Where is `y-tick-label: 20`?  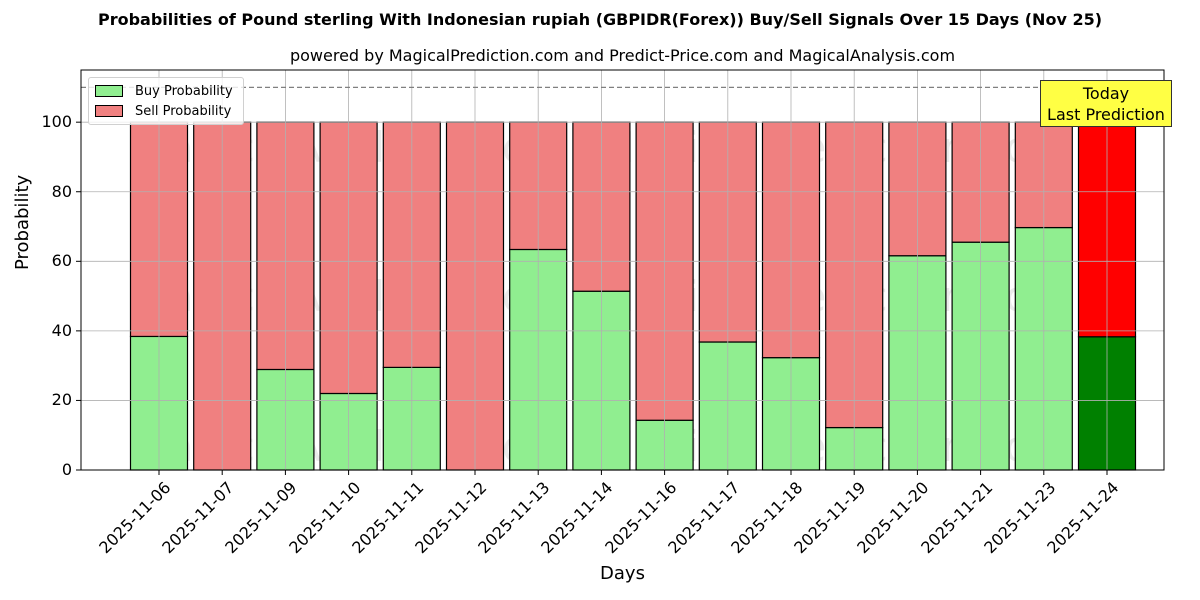 y-tick-label: 20 is located at coordinates (61, 400).